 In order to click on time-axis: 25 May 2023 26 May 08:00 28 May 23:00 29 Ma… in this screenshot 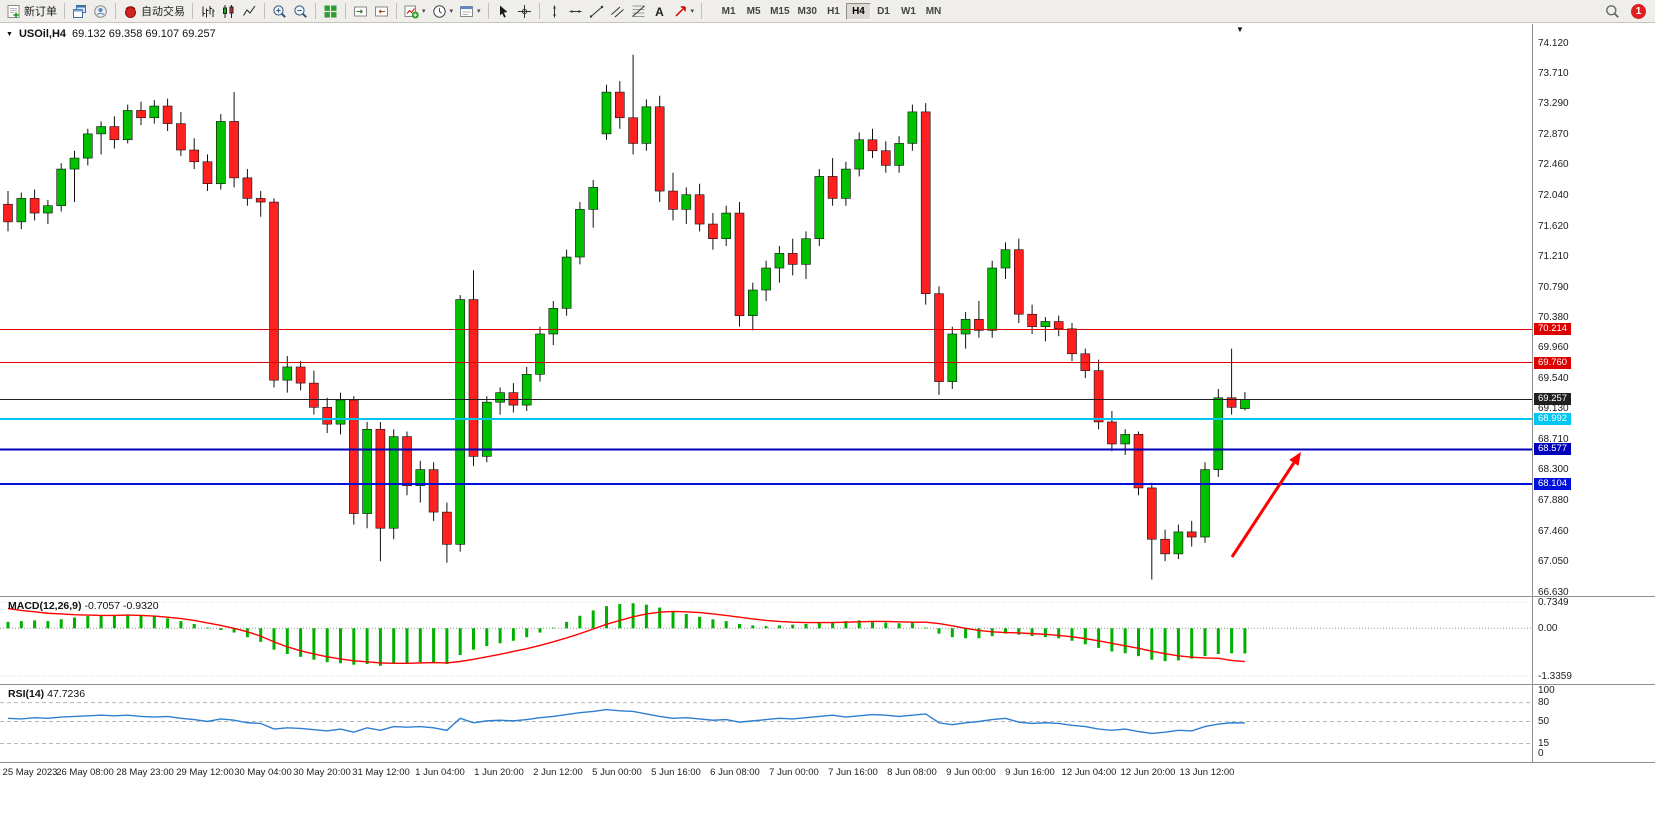, I will do `click(827, 774)`.